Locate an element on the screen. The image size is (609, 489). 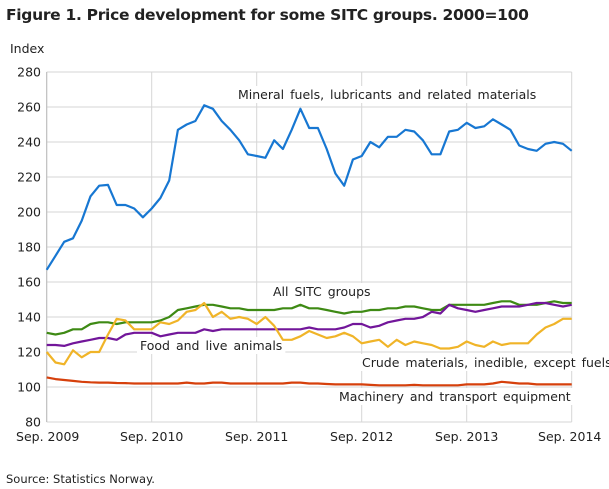
x-tick-label: Sep. 2009 is located at coordinates (47, 436).